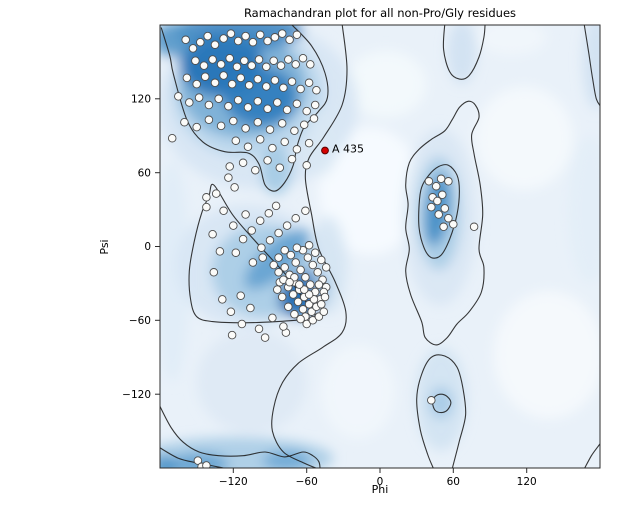 The height and width of the screenshot is (526, 641). What do you see at coordinates (348, 149) in the screenshot?
I see `residue-annotation: A 435` at bounding box center [348, 149].